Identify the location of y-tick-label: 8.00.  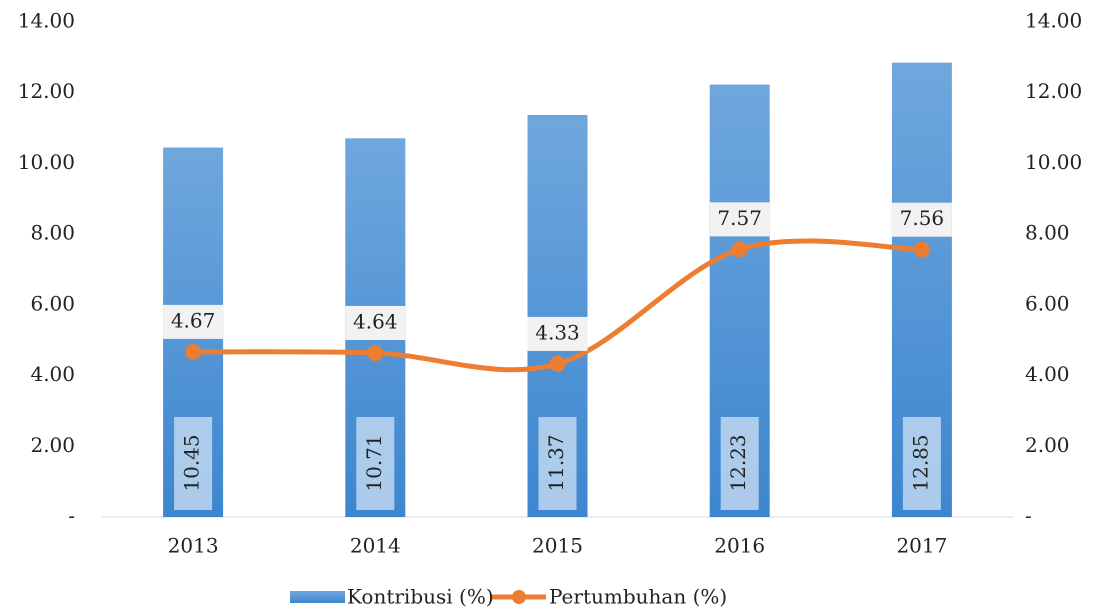
(52, 233).